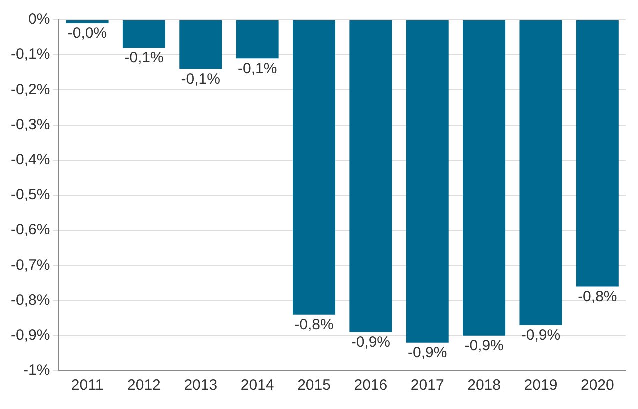 The width and height of the screenshot is (638, 409). What do you see at coordinates (144, 385) in the screenshot?
I see `x-tick-label: 2012` at bounding box center [144, 385].